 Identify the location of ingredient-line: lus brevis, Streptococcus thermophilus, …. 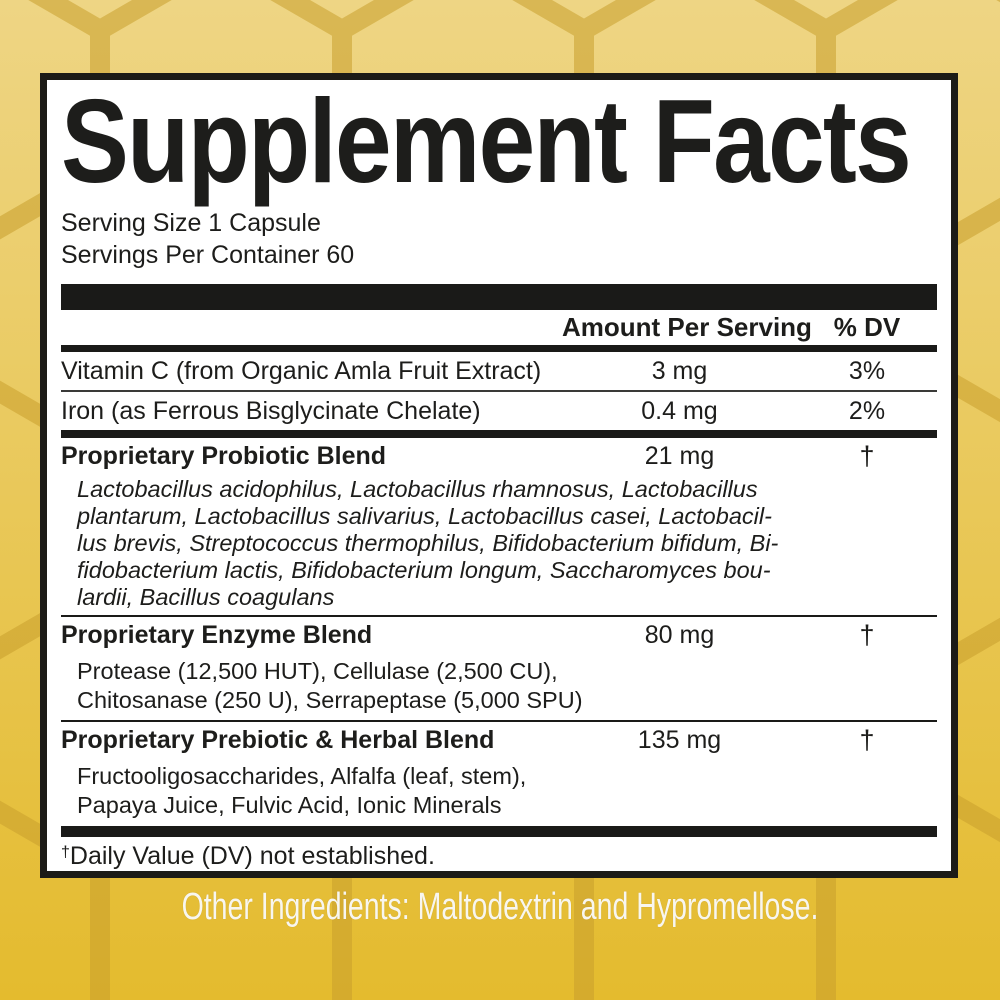
(428, 543).